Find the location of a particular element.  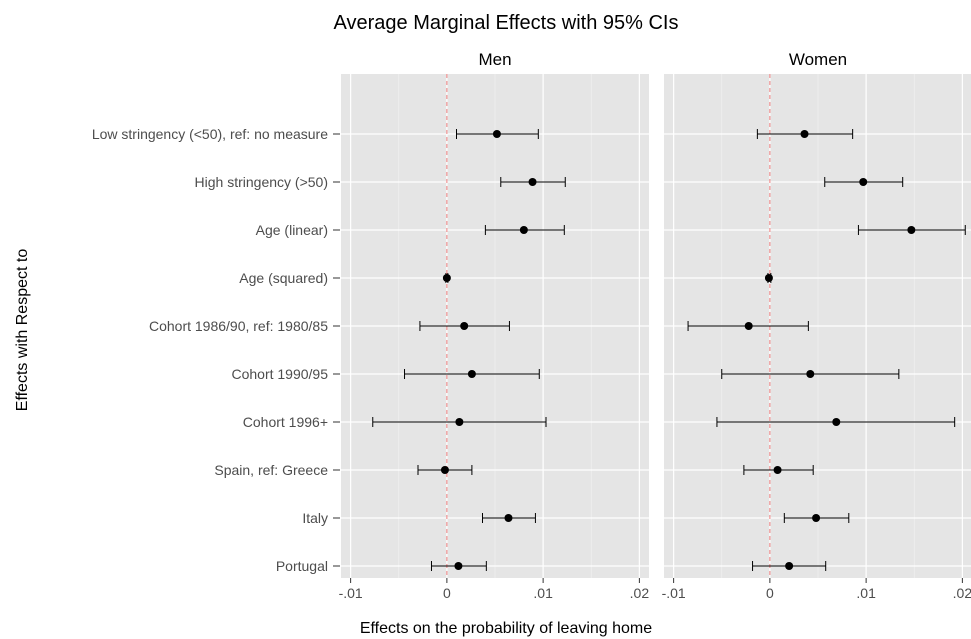

y-tick-label: Cohort 1990/95 is located at coordinates (279, 374).